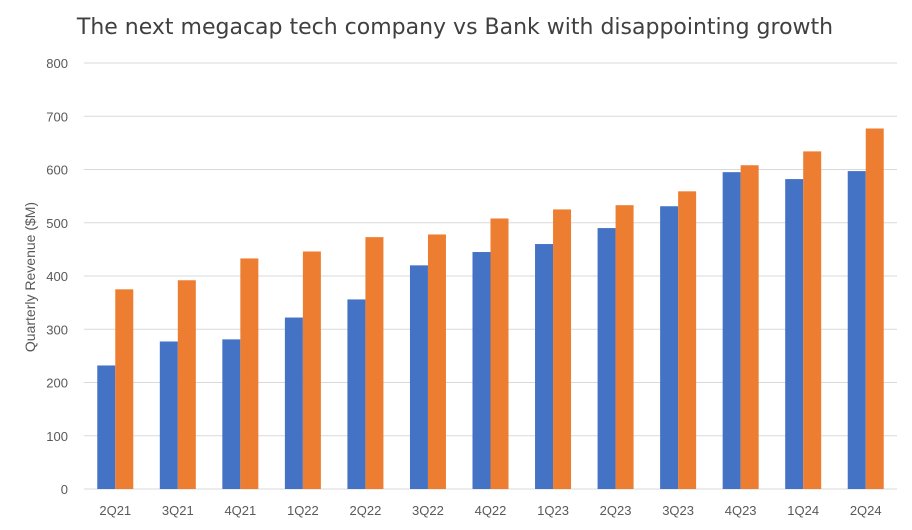  Describe the element at coordinates (616, 510) in the screenshot. I see `x-tick-label: 2Q23` at that location.